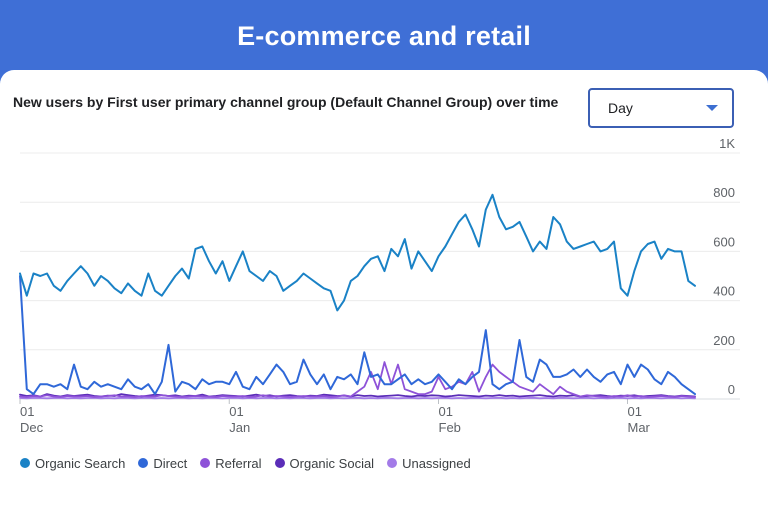 The height and width of the screenshot is (512, 768). I want to click on series-line-unassigned, so click(357, 398).